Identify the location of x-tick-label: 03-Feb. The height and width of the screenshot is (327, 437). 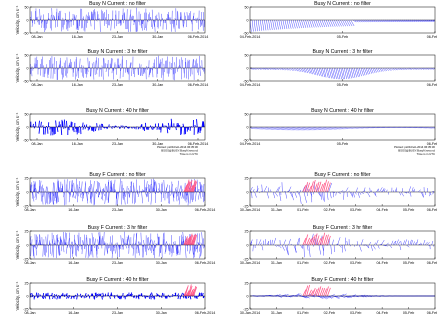
(355, 210).